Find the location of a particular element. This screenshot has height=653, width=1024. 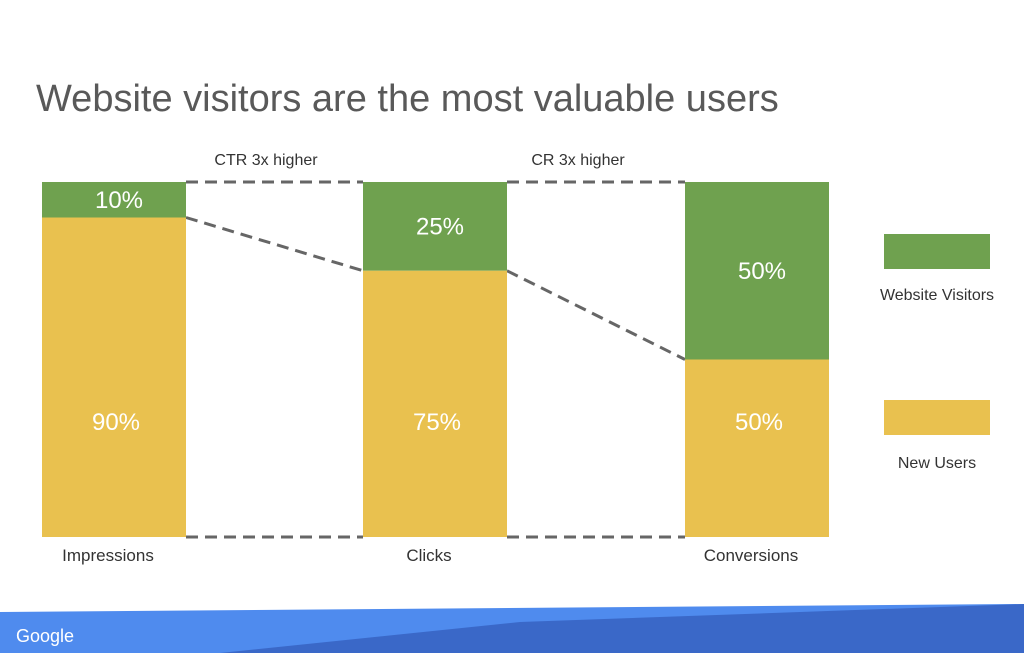

footer-band-front is located at coordinates (622, 628).